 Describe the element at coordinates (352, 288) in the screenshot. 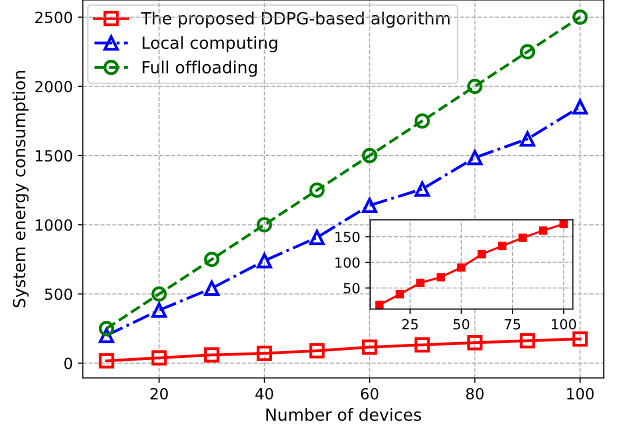

I see `y-tick-label: 50` at that location.